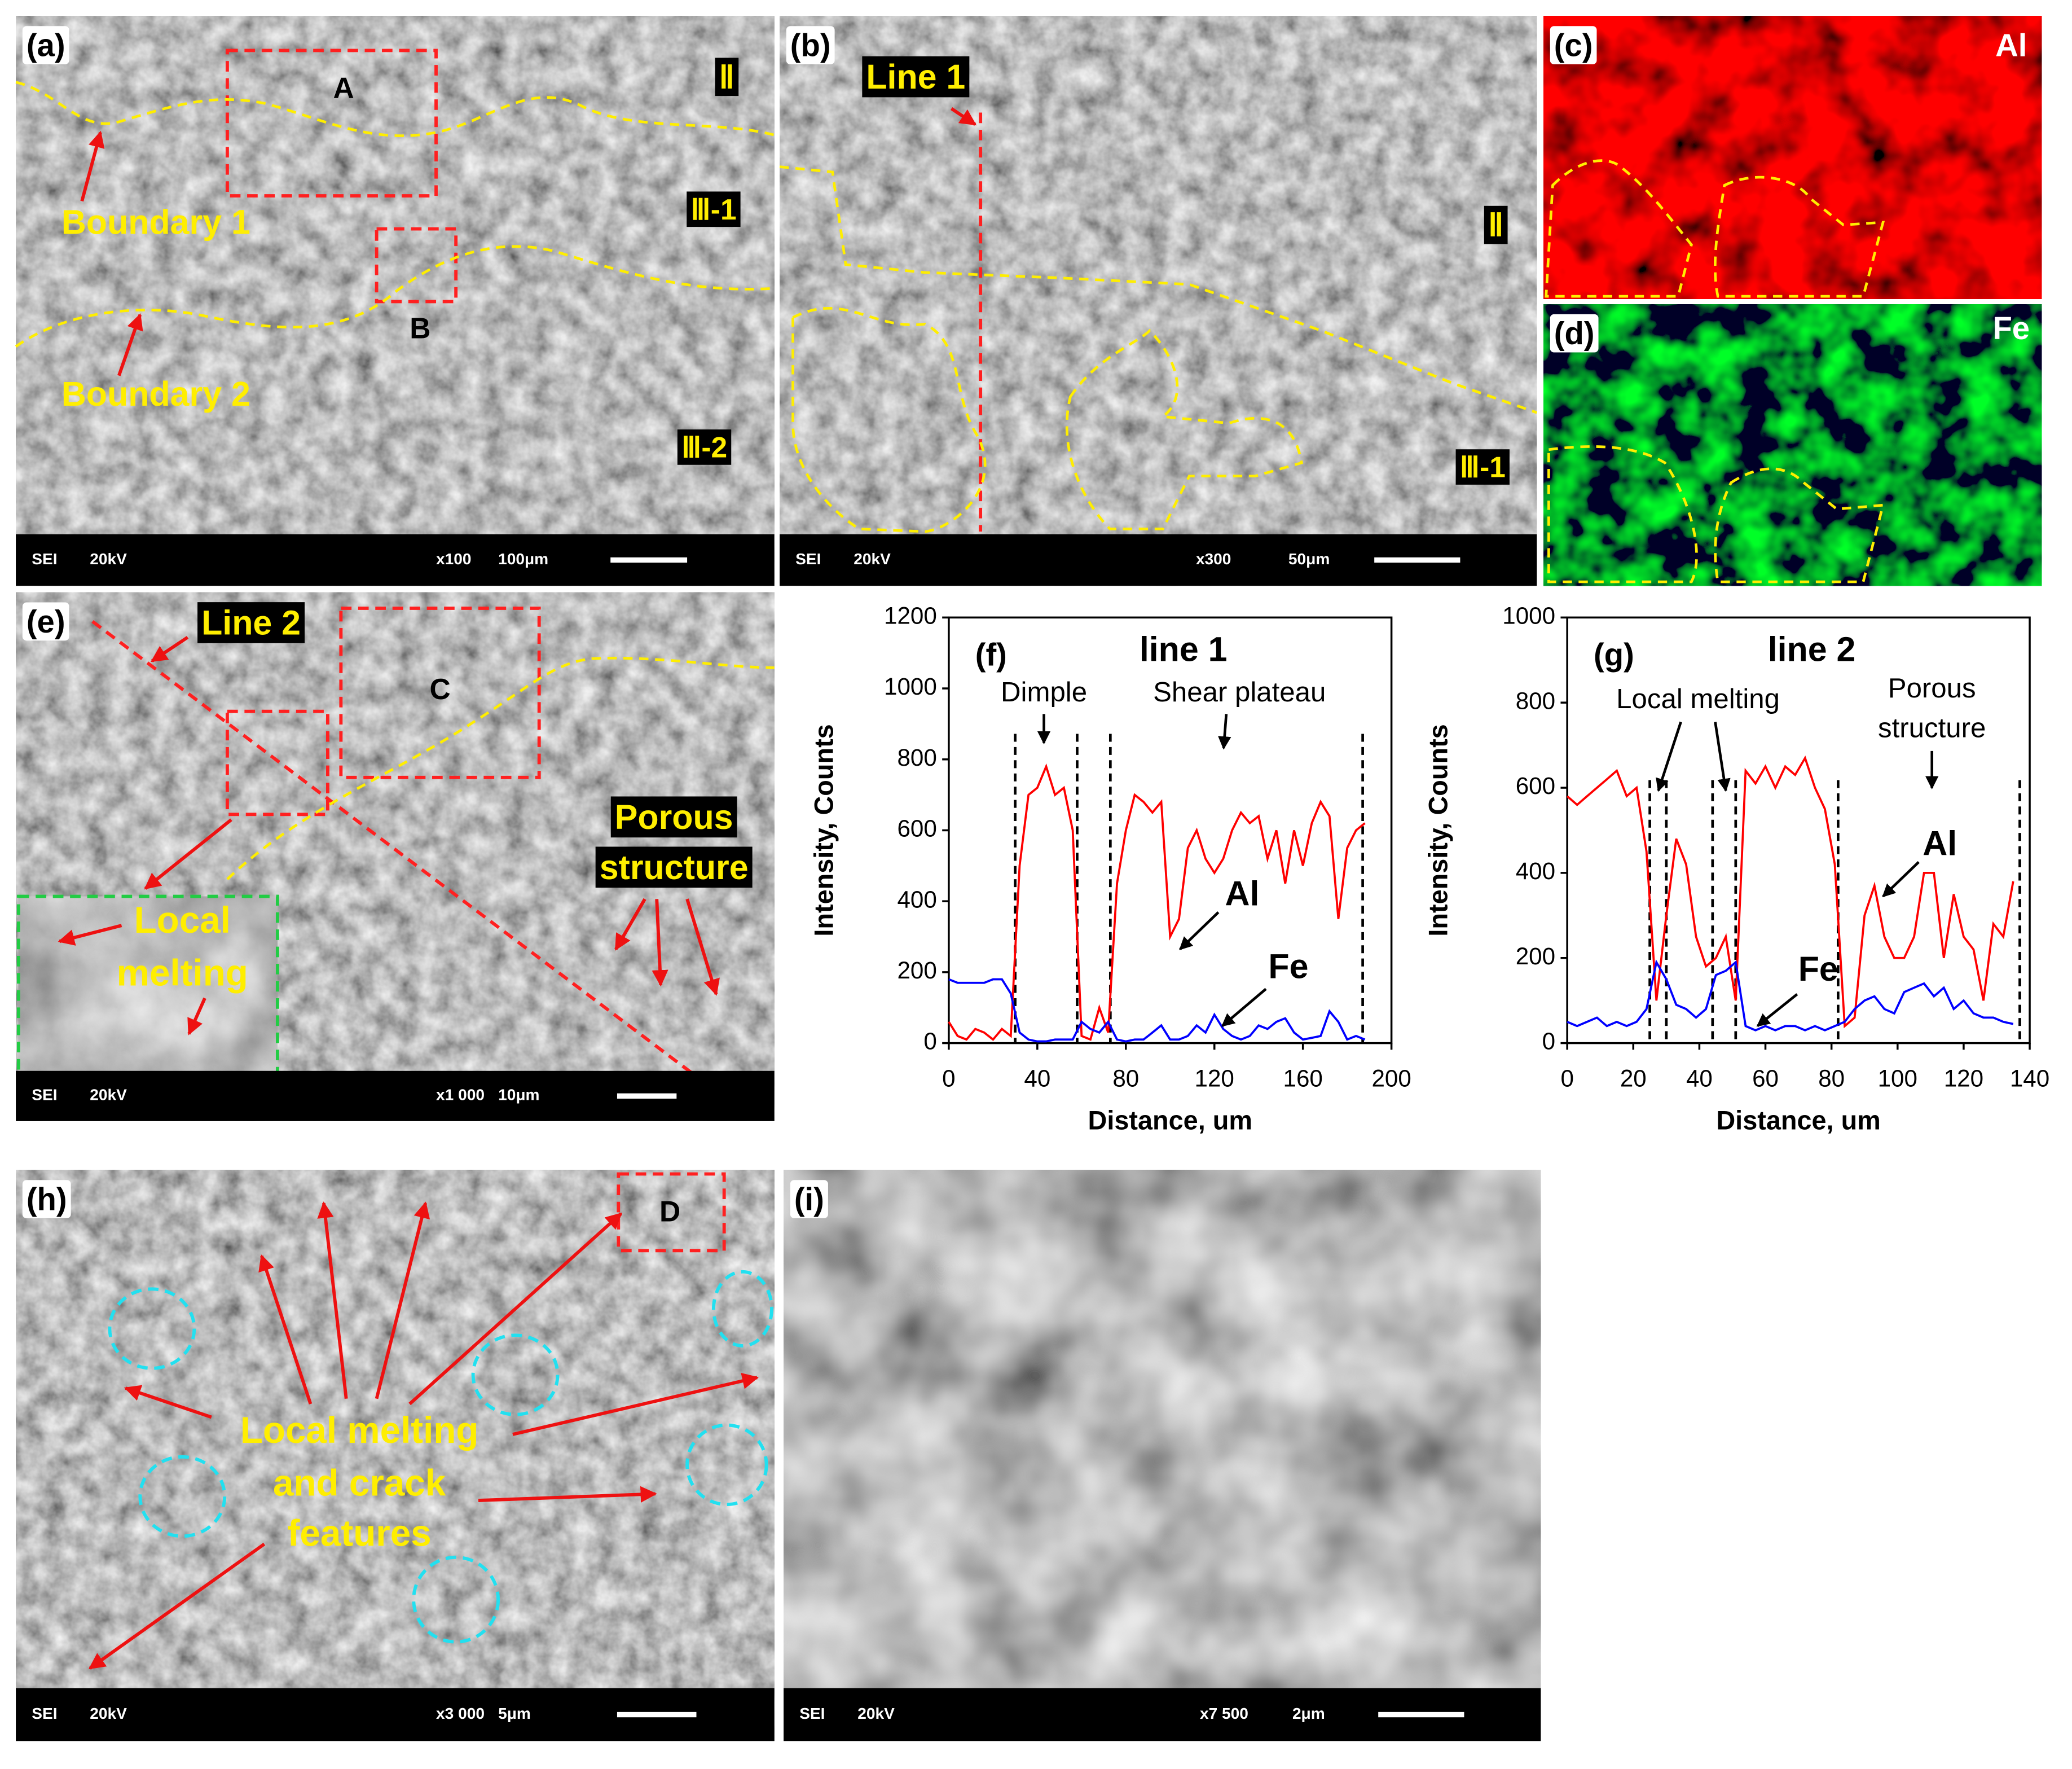 The width and height of the screenshot is (2072, 1769). I want to click on annotation: Local, so click(182, 920).